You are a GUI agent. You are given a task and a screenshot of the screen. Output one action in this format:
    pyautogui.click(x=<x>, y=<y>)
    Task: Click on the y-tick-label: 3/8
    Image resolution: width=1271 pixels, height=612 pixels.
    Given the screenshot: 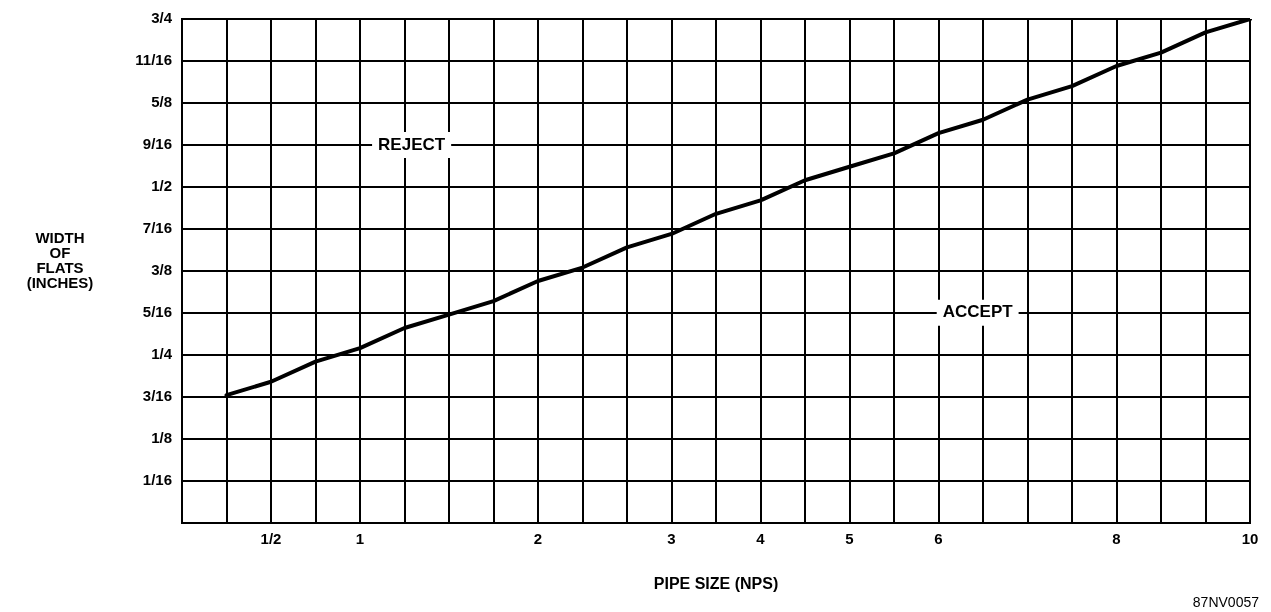 What is the action you would take?
    pyautogui.click(x=161, y=270)
    